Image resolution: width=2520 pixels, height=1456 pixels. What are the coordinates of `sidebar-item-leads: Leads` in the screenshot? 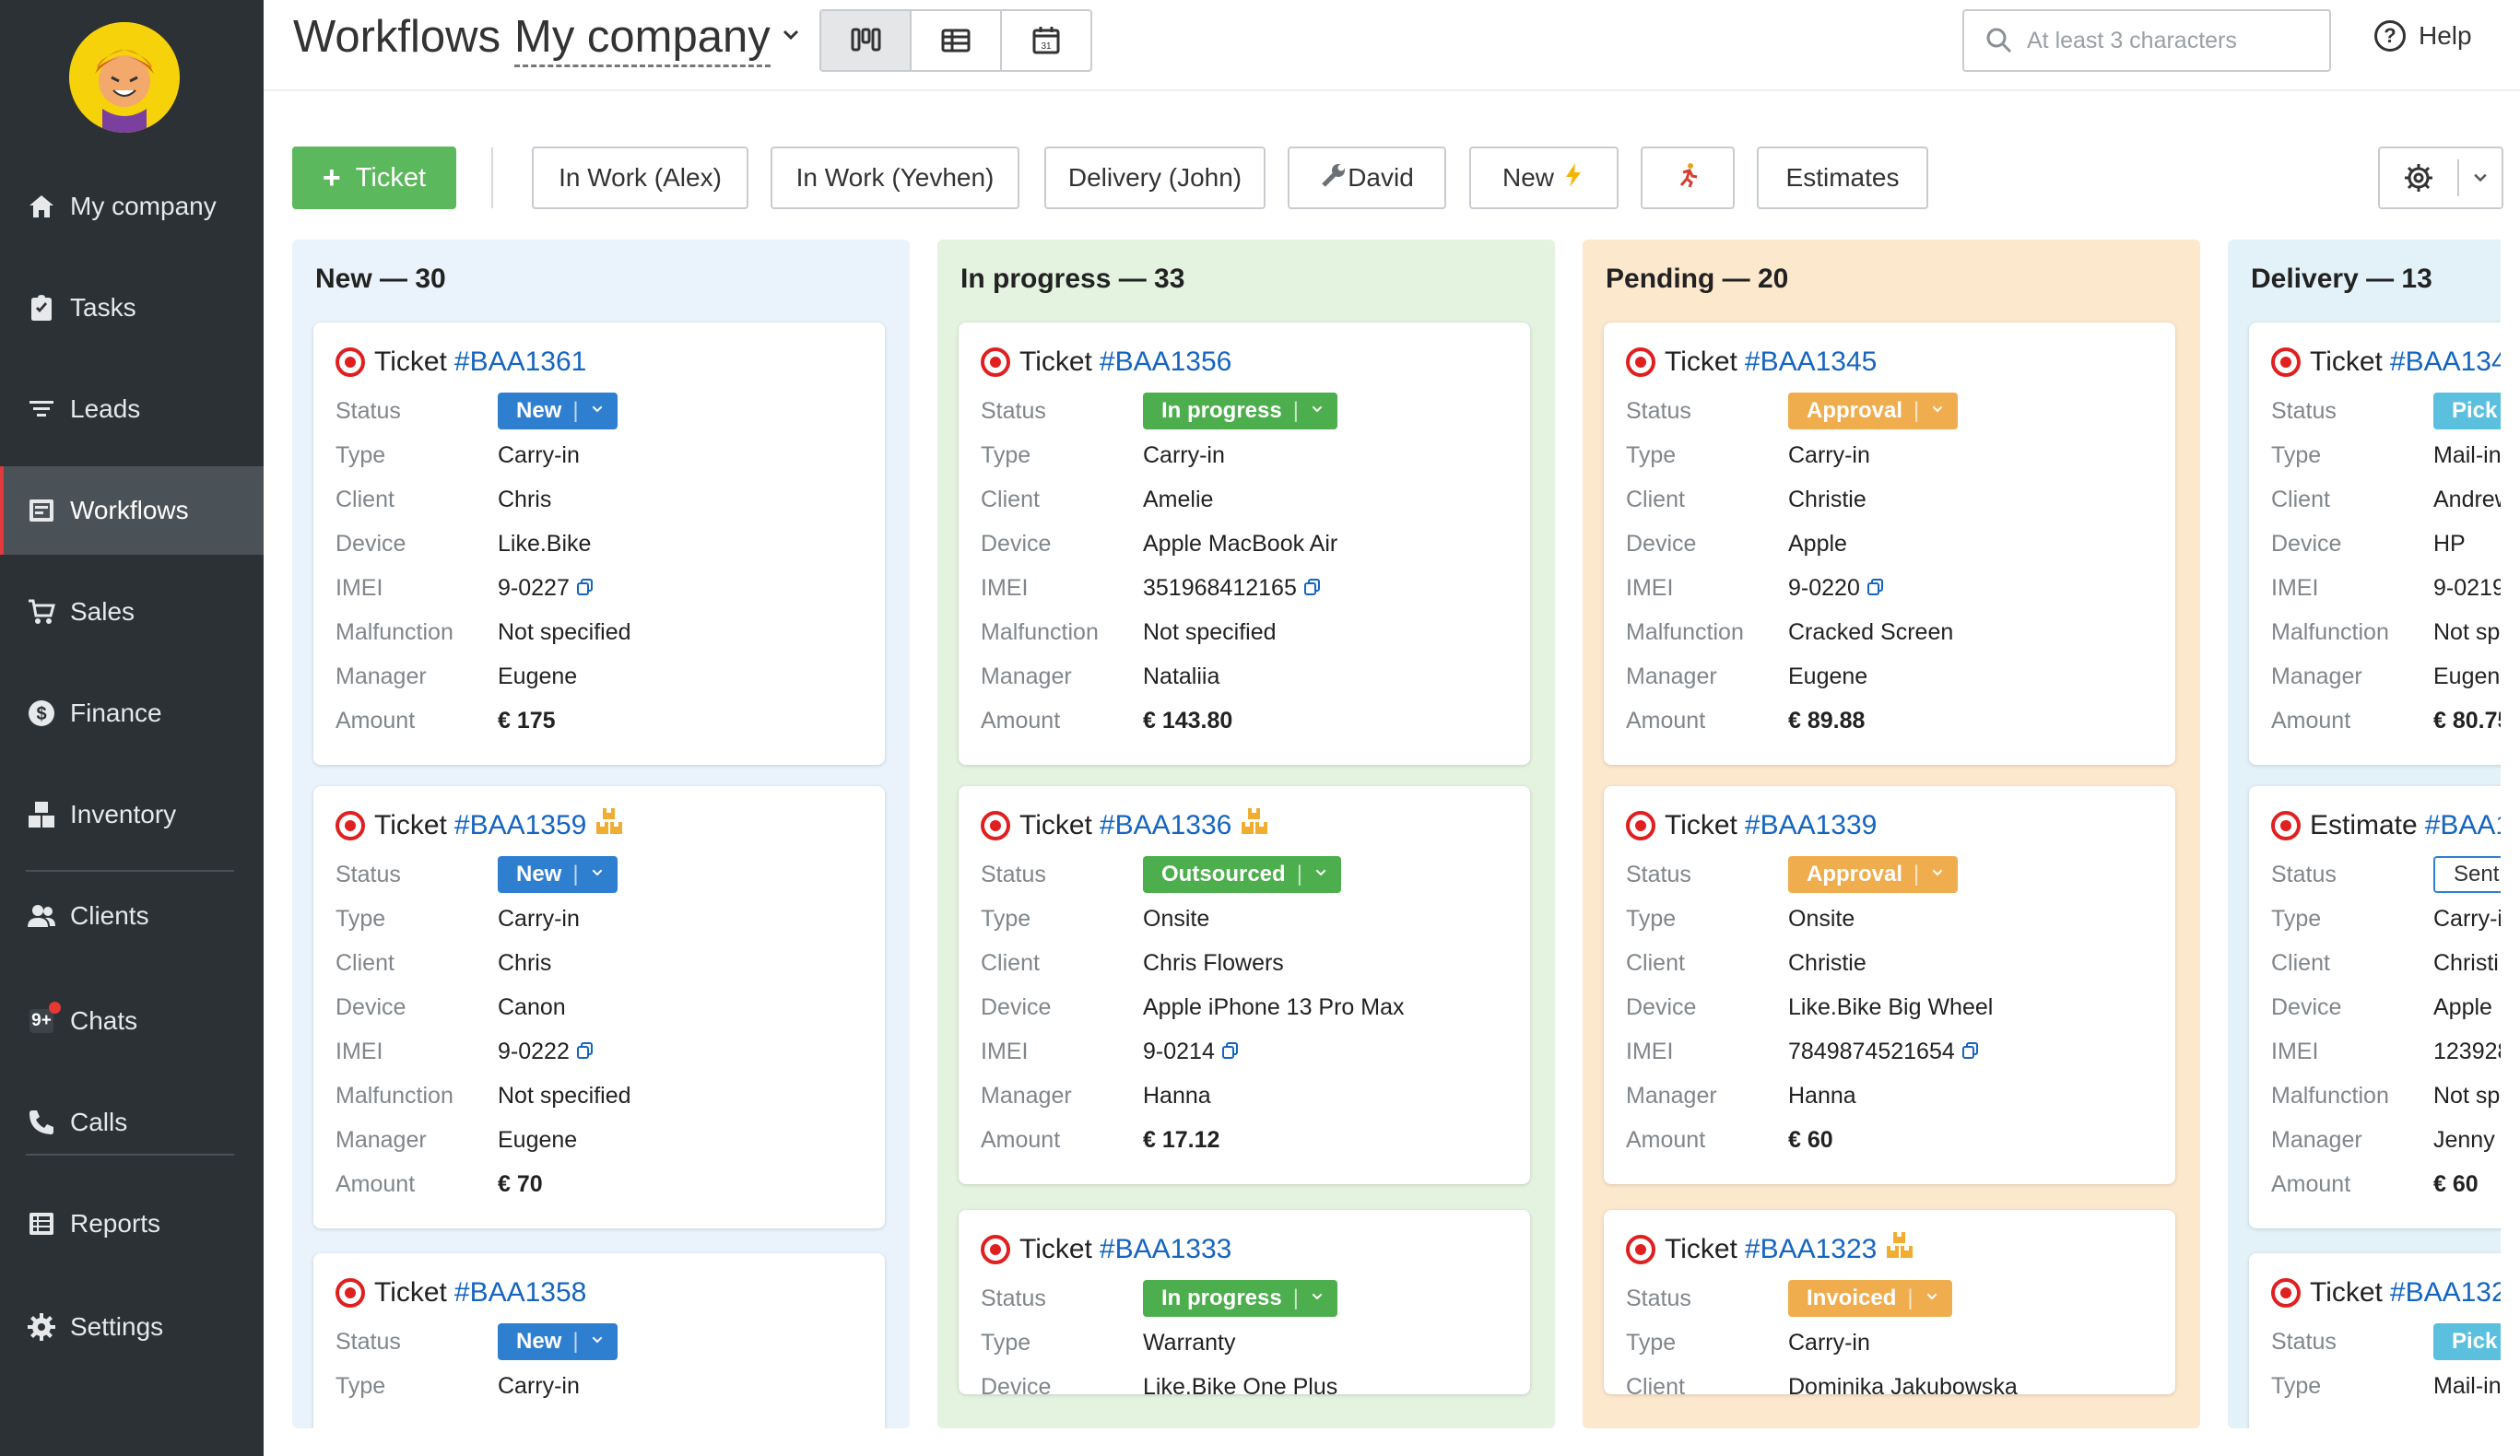 It's located at (132, 409).